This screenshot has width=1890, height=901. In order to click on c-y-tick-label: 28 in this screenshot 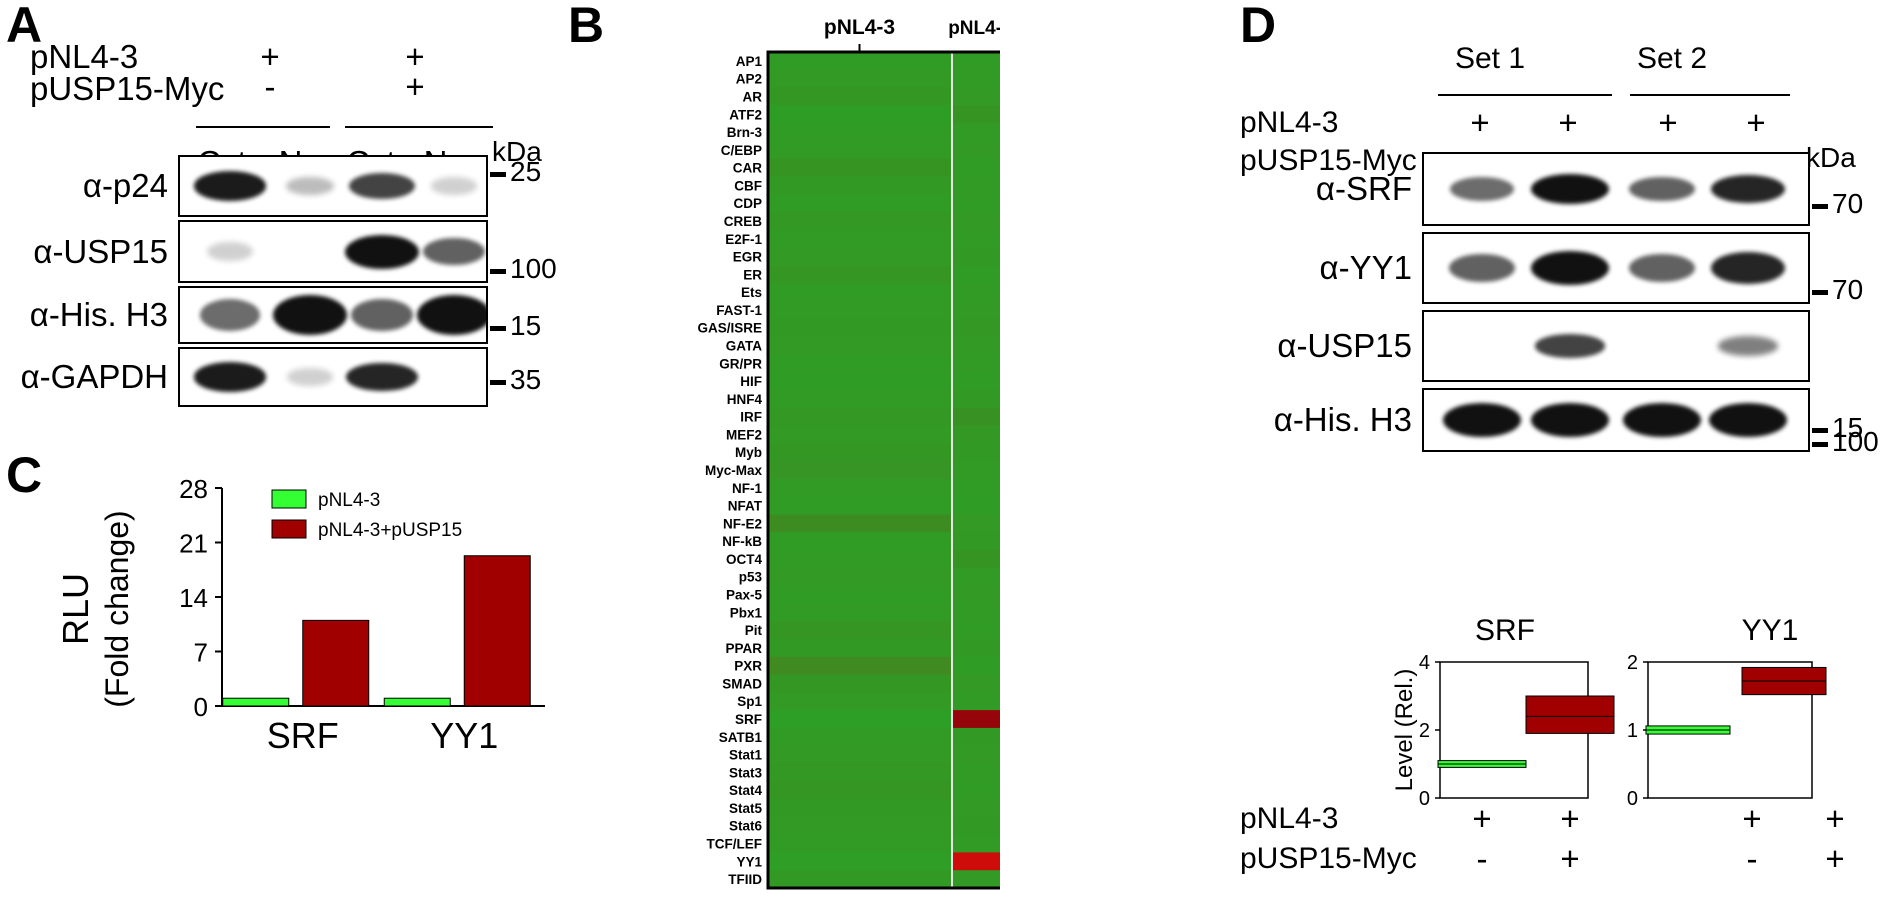, I will do `click(193, 489)`.